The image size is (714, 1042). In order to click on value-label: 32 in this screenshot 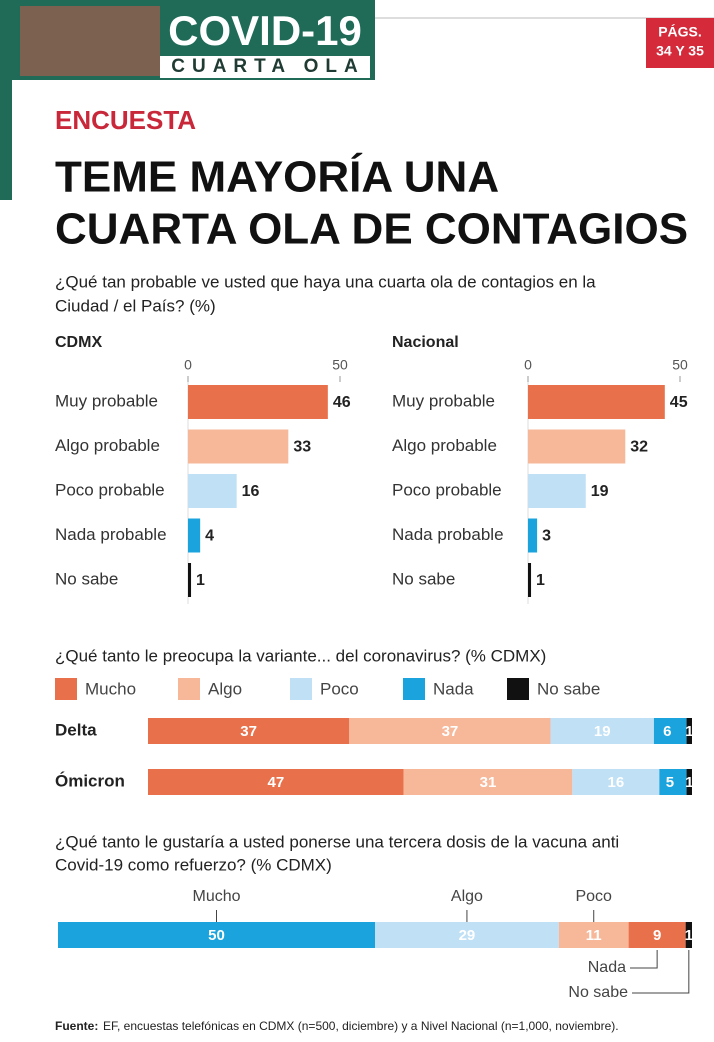, I will do `click(639, 447)`.